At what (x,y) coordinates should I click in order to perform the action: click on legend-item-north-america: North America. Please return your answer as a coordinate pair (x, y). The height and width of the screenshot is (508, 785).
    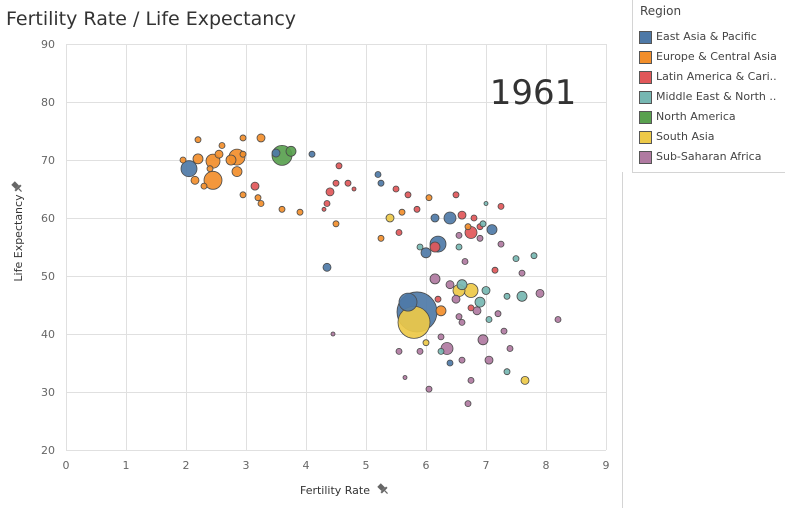
    Looking at the image, I should click on (712, 118).